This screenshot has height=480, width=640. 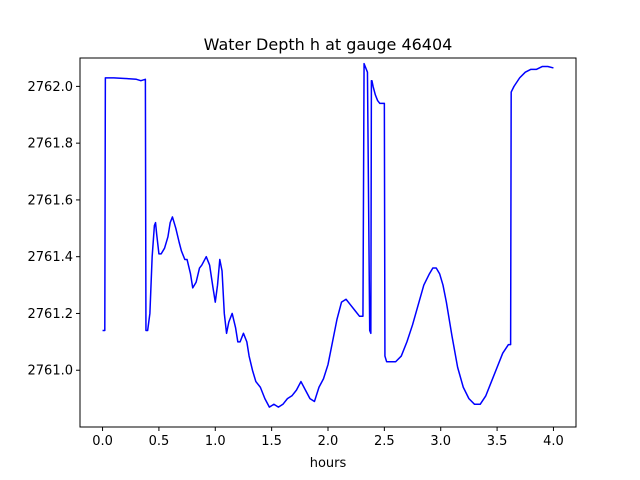 I want to click on x-tick-label: 1.5, so click(x=271, y=441).